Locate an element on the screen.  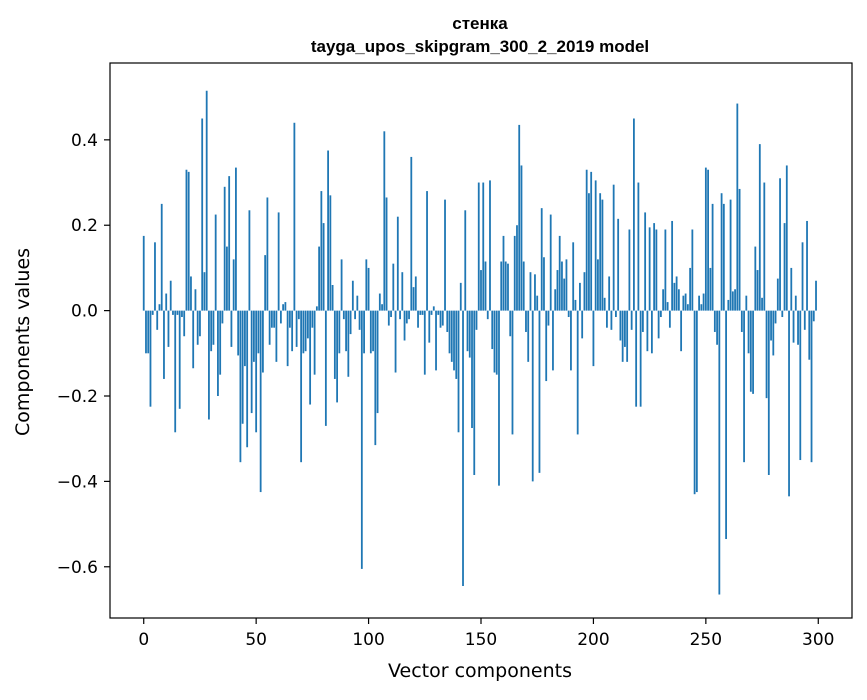
x-tick-label: 200 is located at coordinates (593, 640).